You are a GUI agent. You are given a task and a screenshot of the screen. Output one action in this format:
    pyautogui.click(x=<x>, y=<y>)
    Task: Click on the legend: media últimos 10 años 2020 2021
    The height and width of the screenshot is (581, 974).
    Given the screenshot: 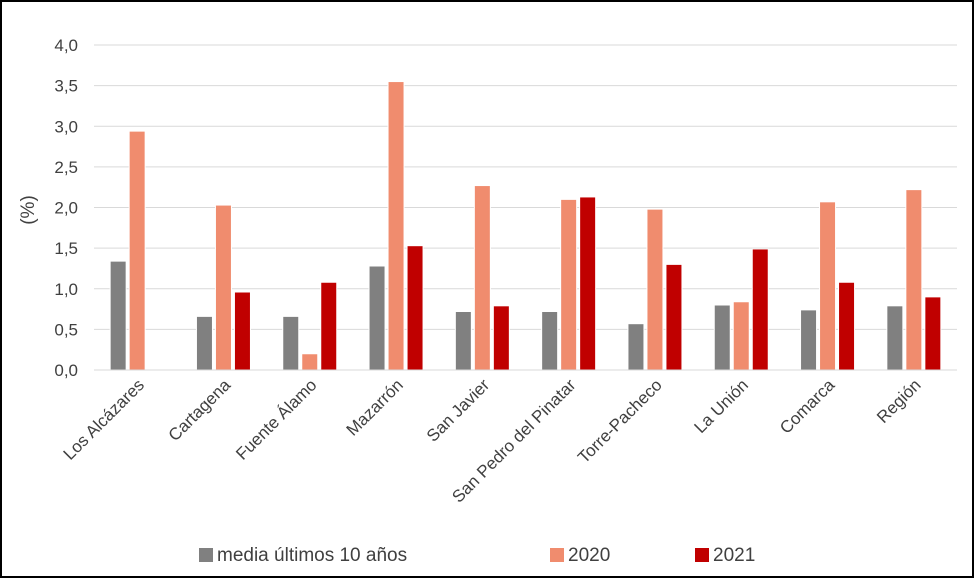 What is the action you would take?
    pyautogui.click(x=477, y=555)
    